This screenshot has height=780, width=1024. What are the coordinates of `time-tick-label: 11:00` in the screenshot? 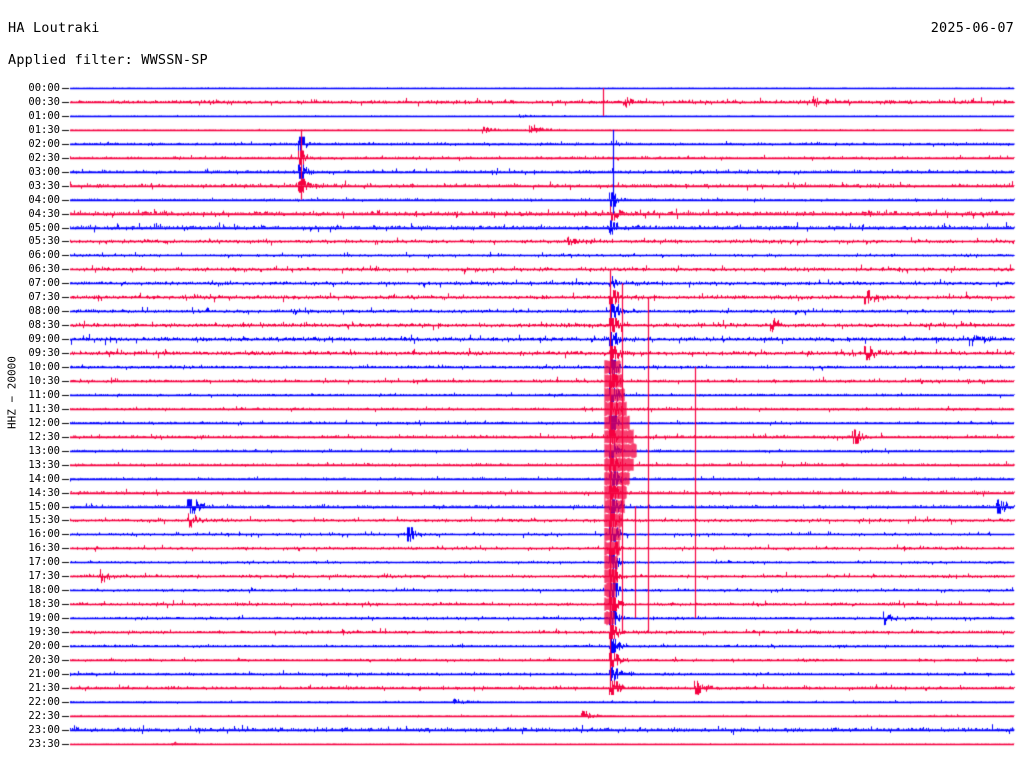 It's located at (44, 394).